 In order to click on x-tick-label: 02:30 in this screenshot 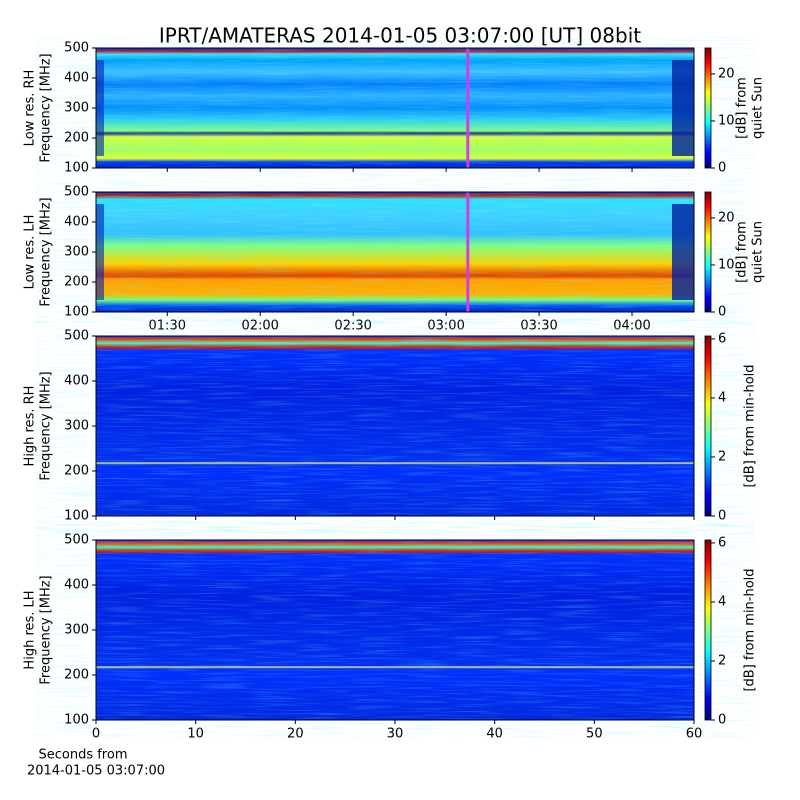, I will do `click(352, 326)`.